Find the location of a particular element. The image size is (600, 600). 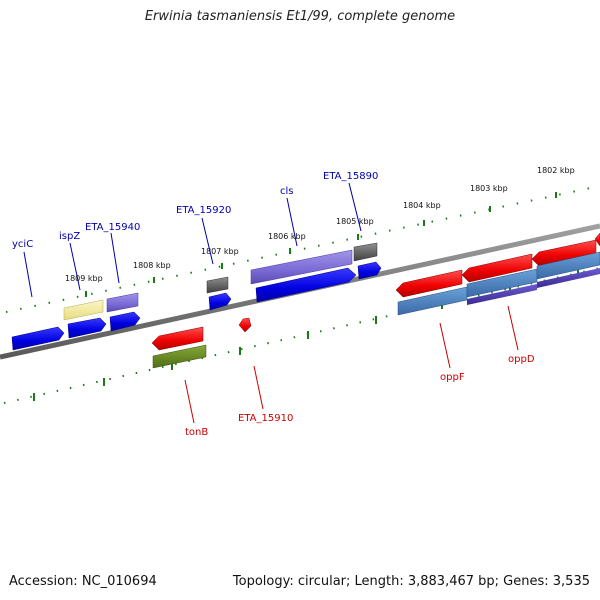

kbp-label: 1807 kbp is located at coordinates (220, 251).